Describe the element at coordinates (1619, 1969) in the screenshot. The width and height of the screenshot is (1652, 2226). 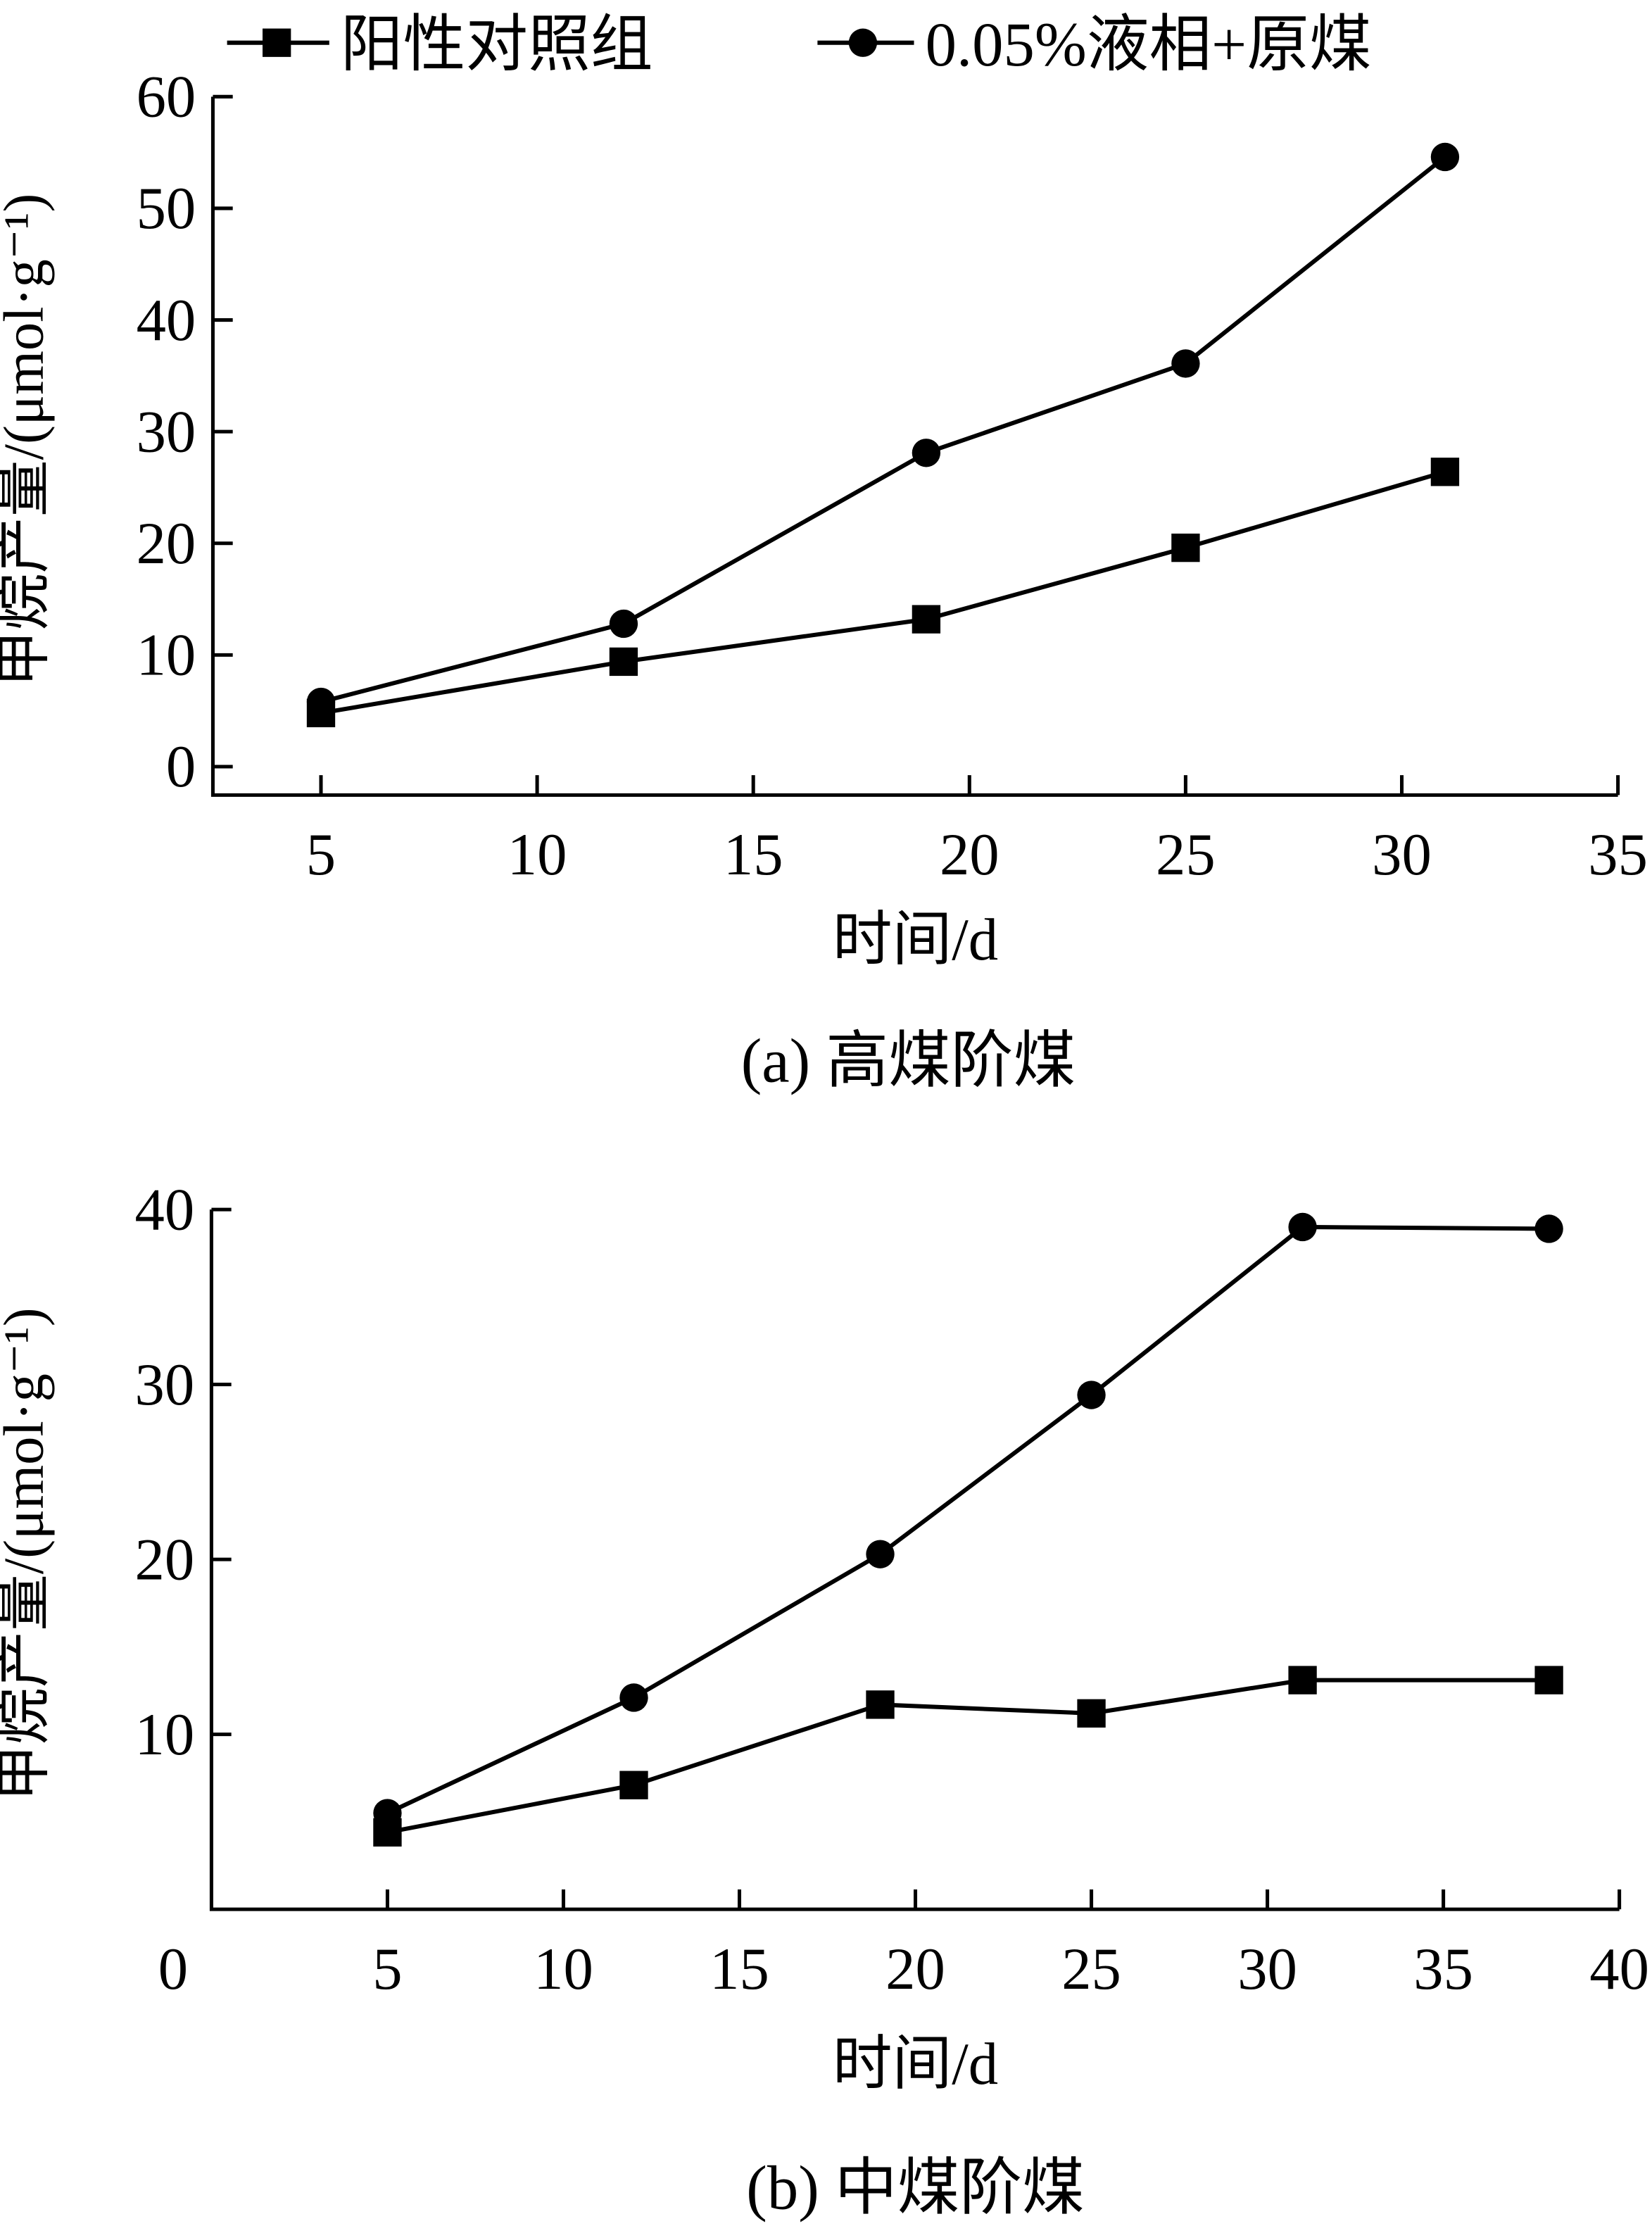
I see `x-tick-label: 40` at that location.